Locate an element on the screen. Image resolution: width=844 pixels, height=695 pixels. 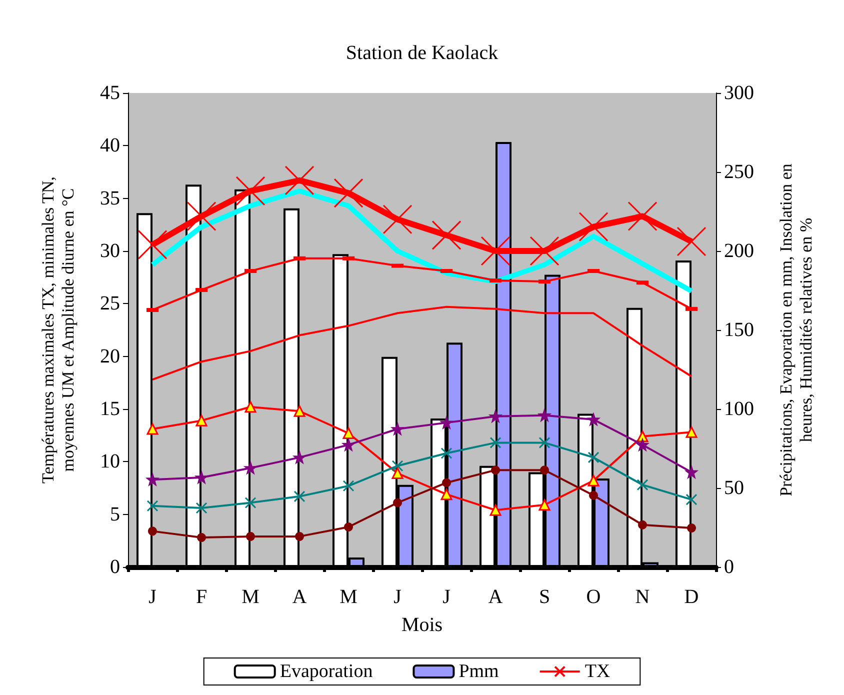
y2-tick-label: 100 is located at coordinates (739, 409).